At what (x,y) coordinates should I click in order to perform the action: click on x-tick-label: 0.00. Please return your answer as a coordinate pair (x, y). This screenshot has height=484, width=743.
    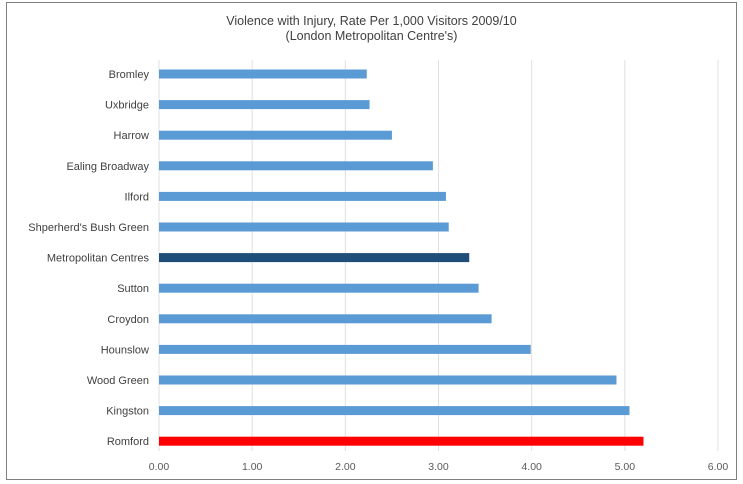
    Looking at the image, I should click on (159, 467).